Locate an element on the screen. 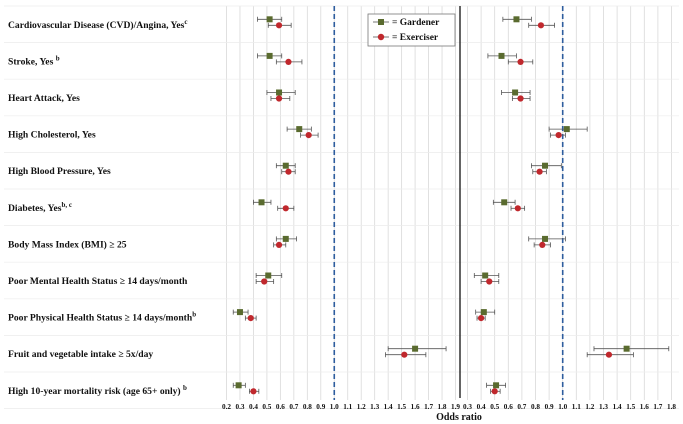  right-x-tick-label: 0.4 is located at coordinates (481, 407).